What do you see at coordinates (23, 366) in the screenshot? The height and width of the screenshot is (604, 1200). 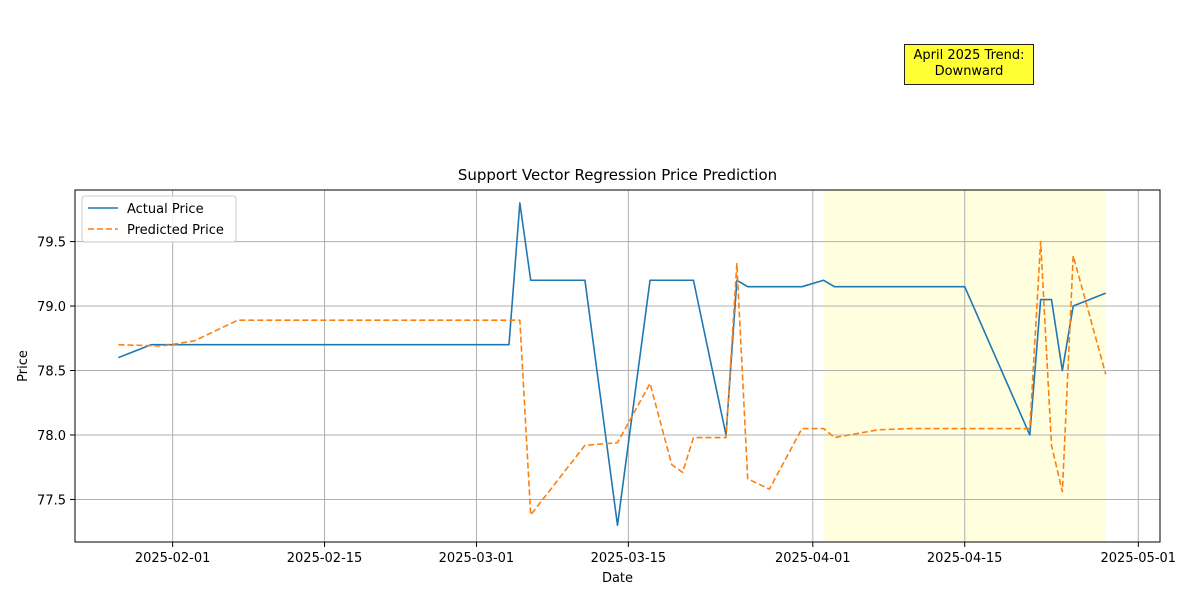 I see `y-axis-label: Price` at bounding box center [23, 366].